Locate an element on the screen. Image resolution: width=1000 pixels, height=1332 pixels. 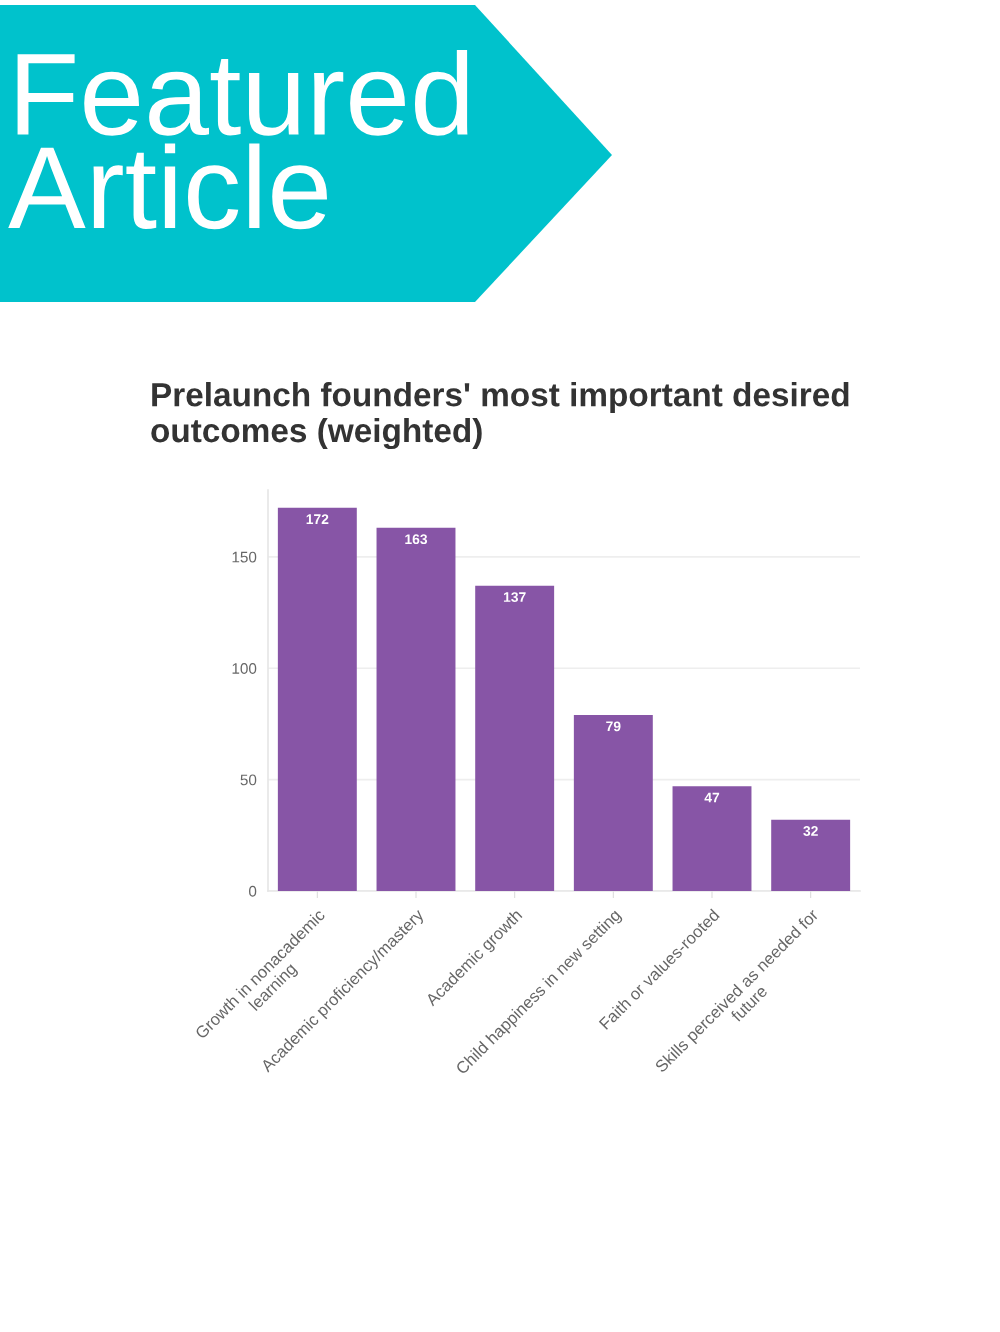
data-label: 32 is located at coordinates (810, 831).